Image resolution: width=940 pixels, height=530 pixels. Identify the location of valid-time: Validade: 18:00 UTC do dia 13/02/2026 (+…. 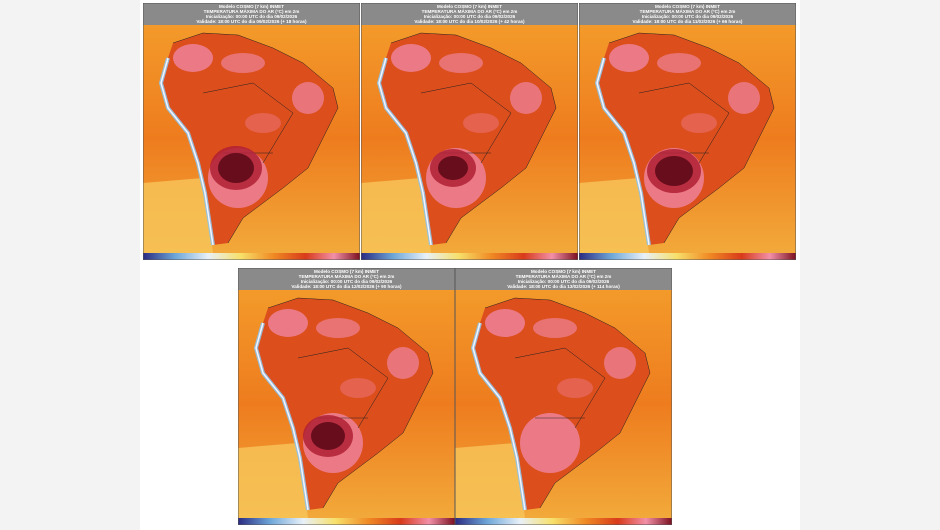
(563, 286).